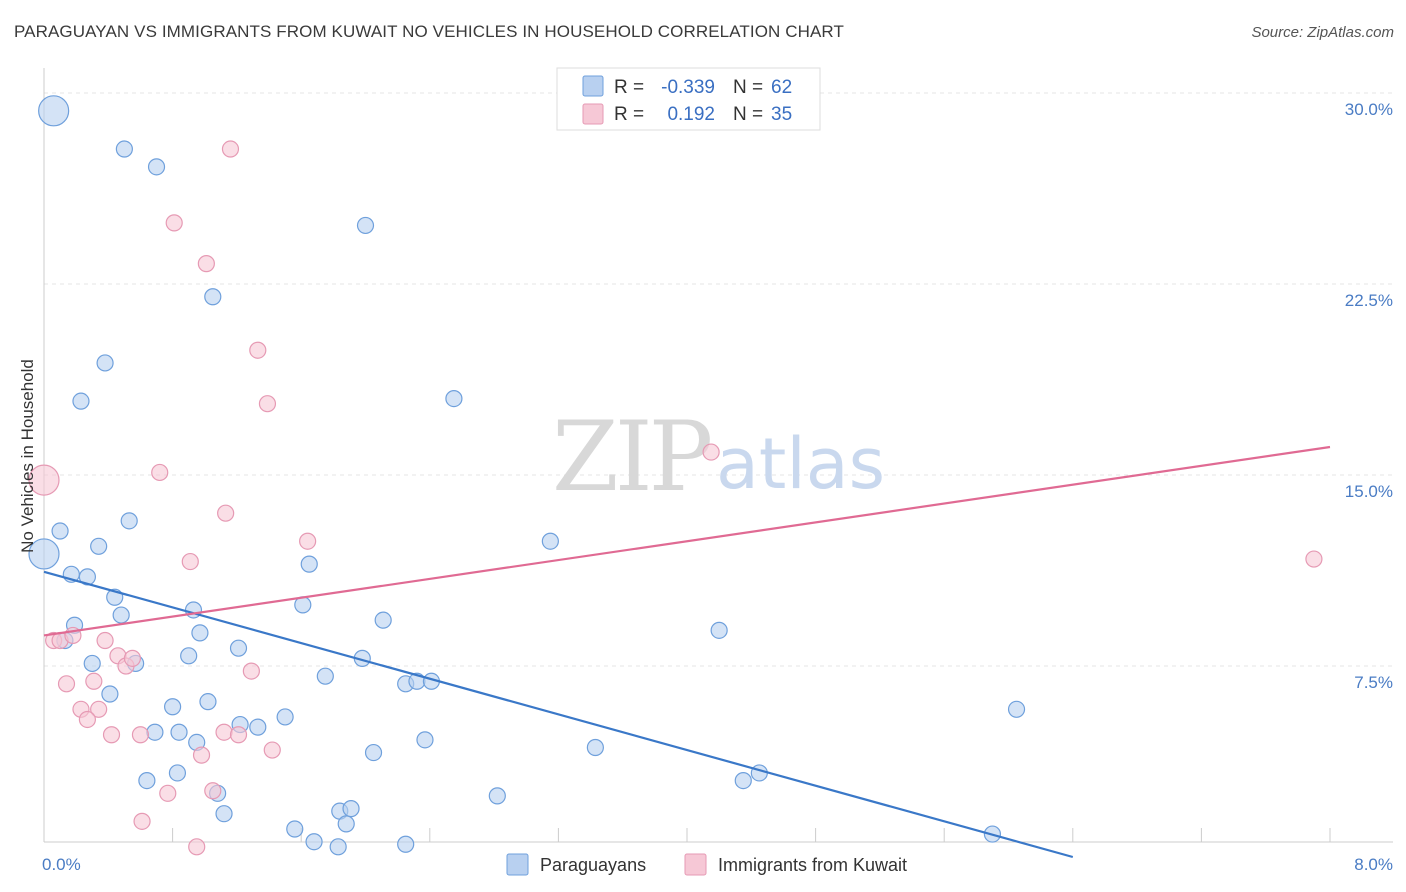 The image size is (1406, 892). Describe the element at coordinates (781, 114) in the screenshot. I see `legend-n-value-2: 35` at that location.